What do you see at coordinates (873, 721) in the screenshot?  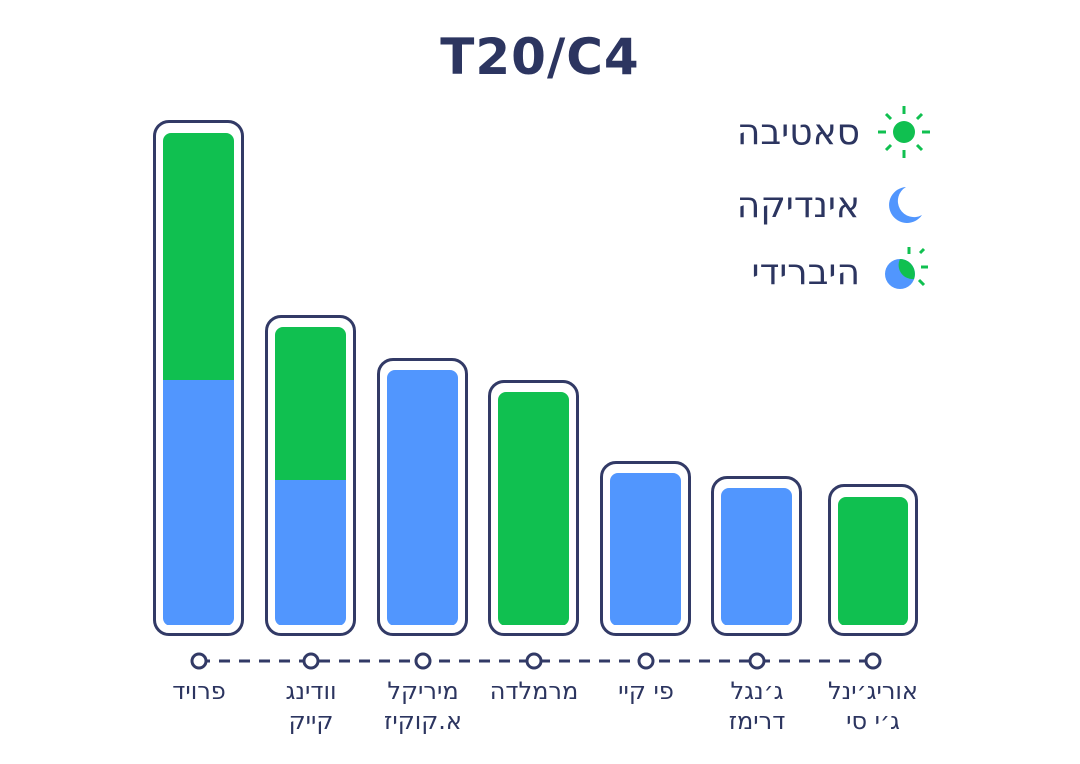 I see `category-label-line2: ג׳י סי` at bounding box center [873, 721].